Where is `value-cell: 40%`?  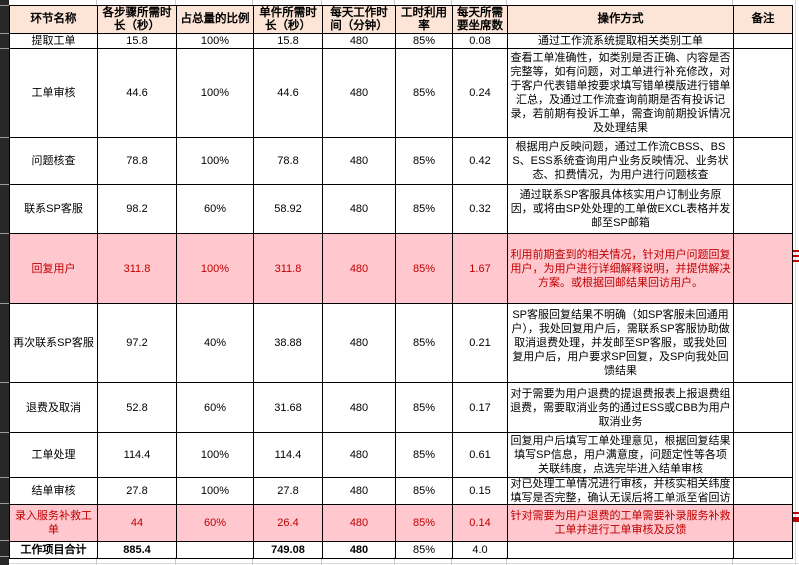 value-cell: 40% is located at coordinates (215, 343).